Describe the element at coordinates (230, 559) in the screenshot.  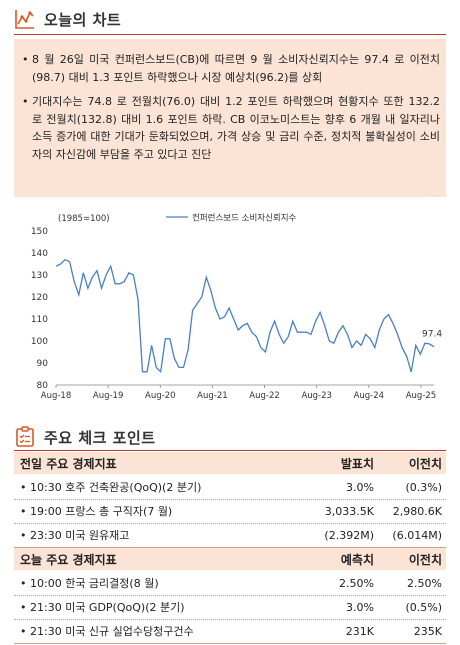
I see `today-table-header: 오늘 주요 경제지표 예측치 이전치` at that location.